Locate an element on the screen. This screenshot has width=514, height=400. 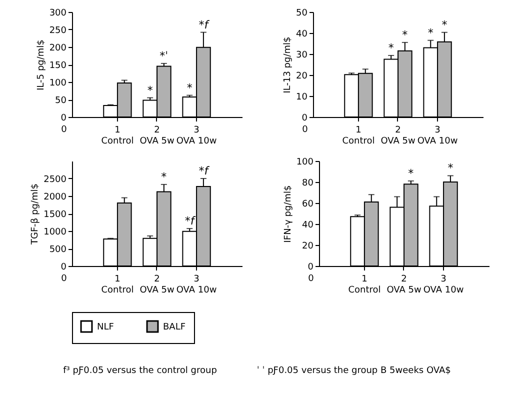
y-tick-label: 80 is located at coordinates (308, 183).